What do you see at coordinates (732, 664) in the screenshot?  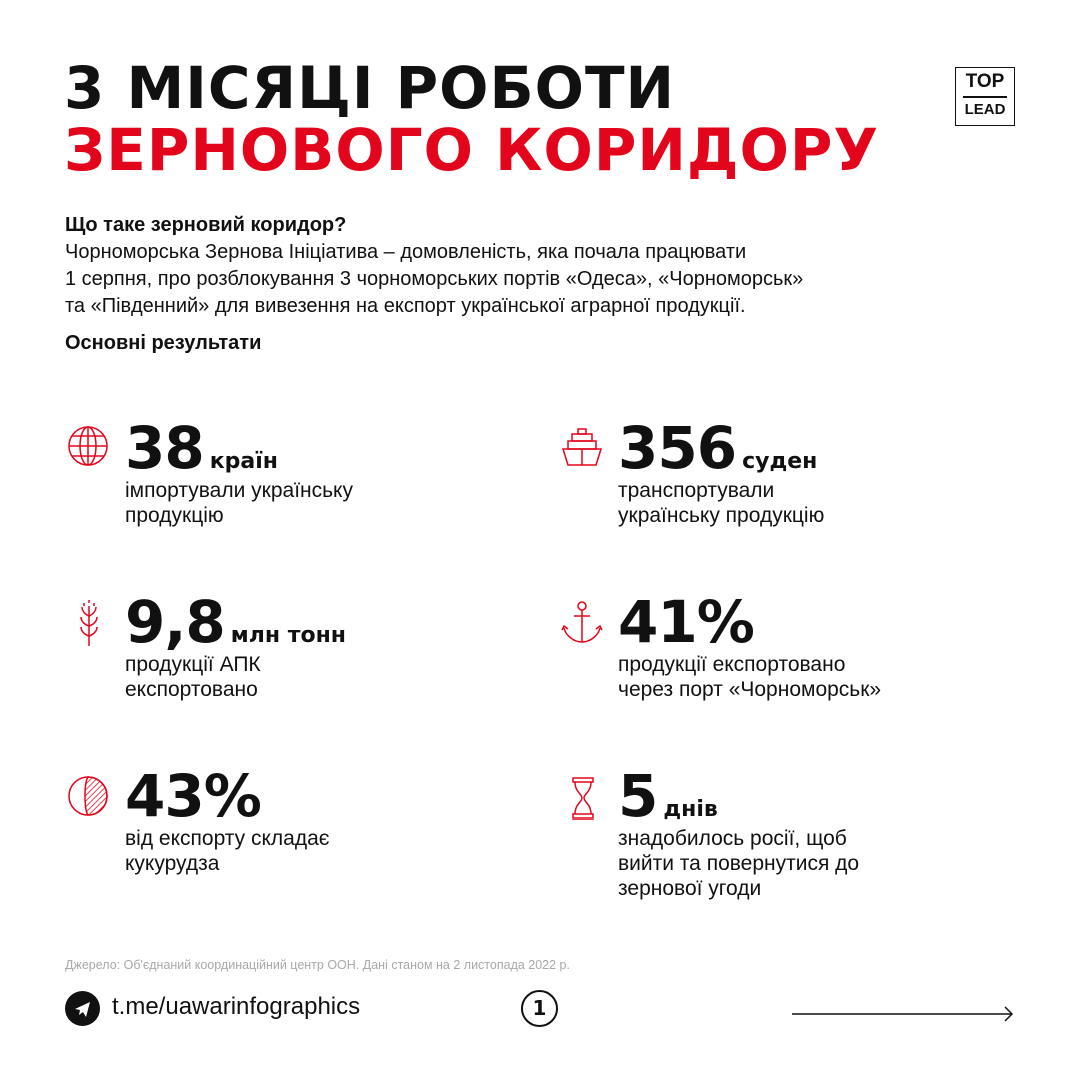 I see `stat-desc: продукції експортовано` at bounding box center [732, 664].